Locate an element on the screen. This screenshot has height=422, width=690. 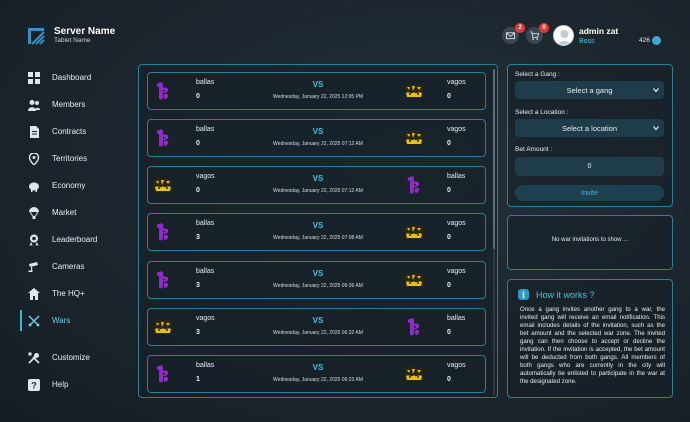
mail-button: 2 is located at coordinates (513, 33).